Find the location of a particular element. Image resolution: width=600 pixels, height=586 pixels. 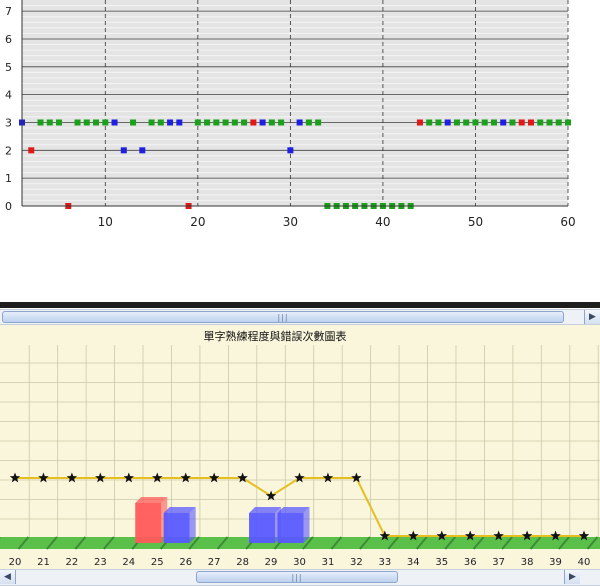

bottom-error-bars is located at coordinates (222, 520).